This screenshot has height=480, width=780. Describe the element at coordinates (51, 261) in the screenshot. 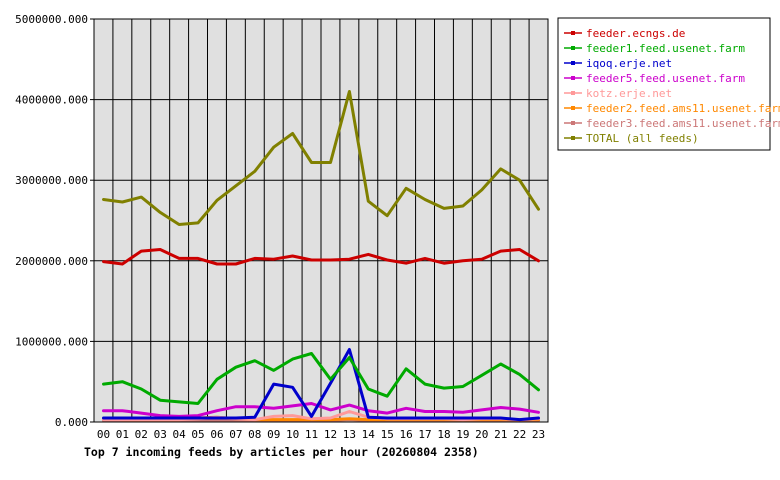

I see `y-tick-label: 2000000.000` at that location.